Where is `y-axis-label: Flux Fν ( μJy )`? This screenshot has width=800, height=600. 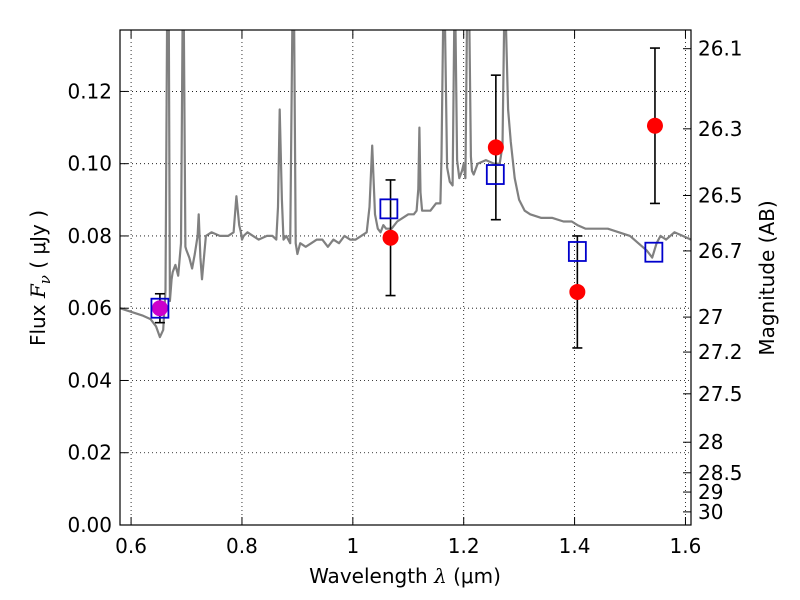
y-axis-label: Flux Fν ( μJy ) is located at coordinates (40, 278).